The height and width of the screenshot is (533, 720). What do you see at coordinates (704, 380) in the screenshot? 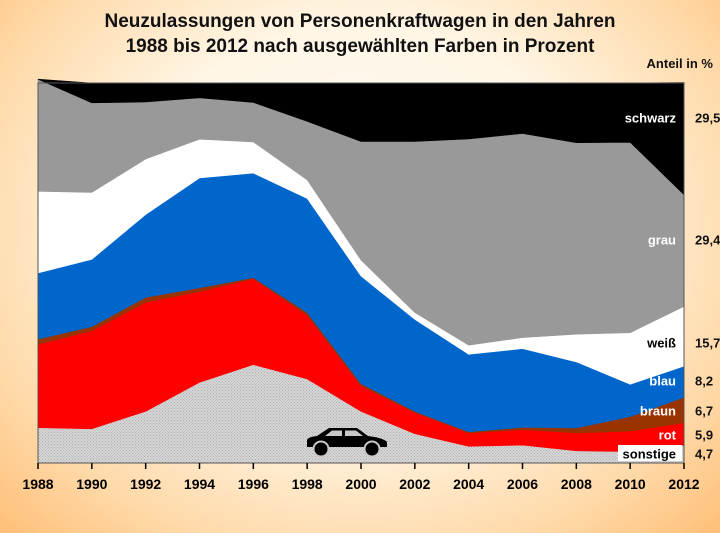
I see `end-value-blau: 8,2` at bounding box center [704, 380].